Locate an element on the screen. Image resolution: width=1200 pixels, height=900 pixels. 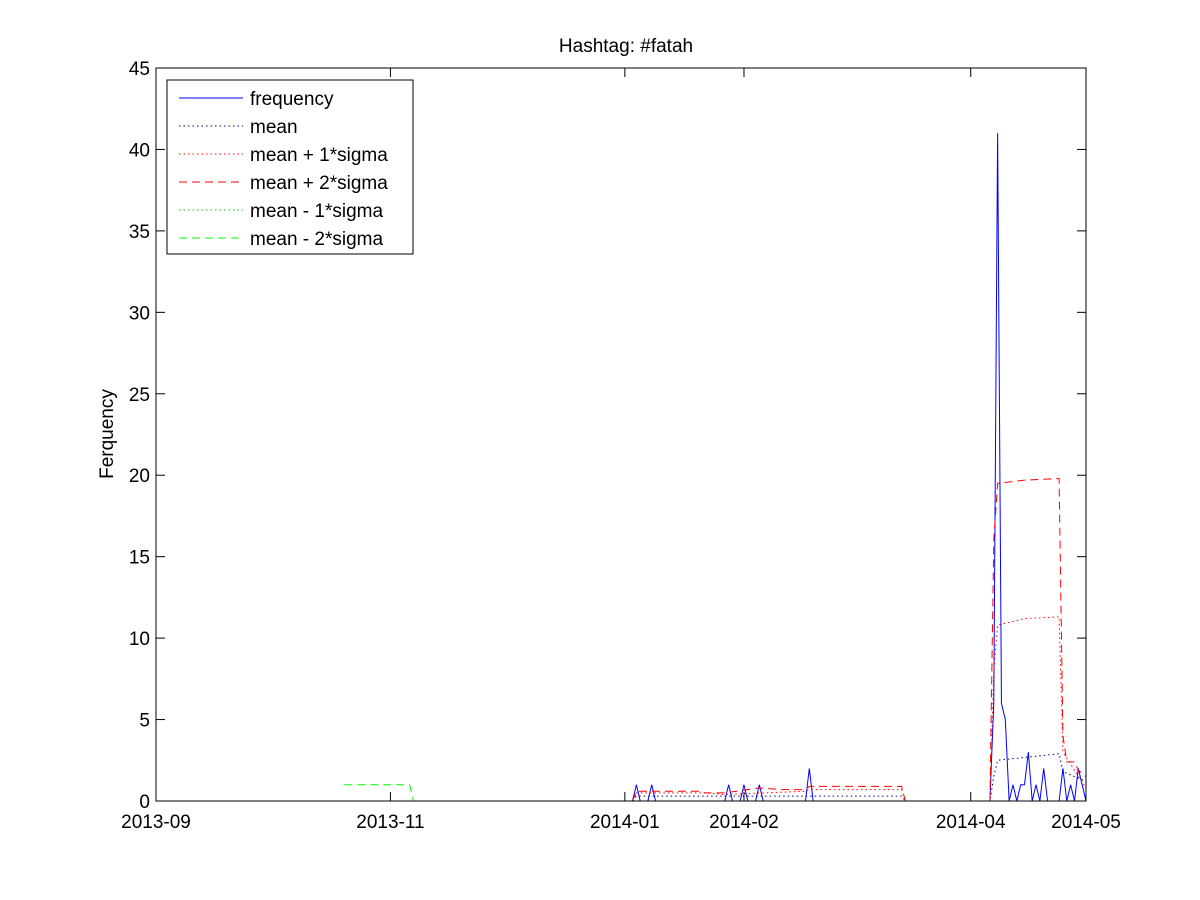
y-tick-label: 45 is located at coordinates (139, 69).